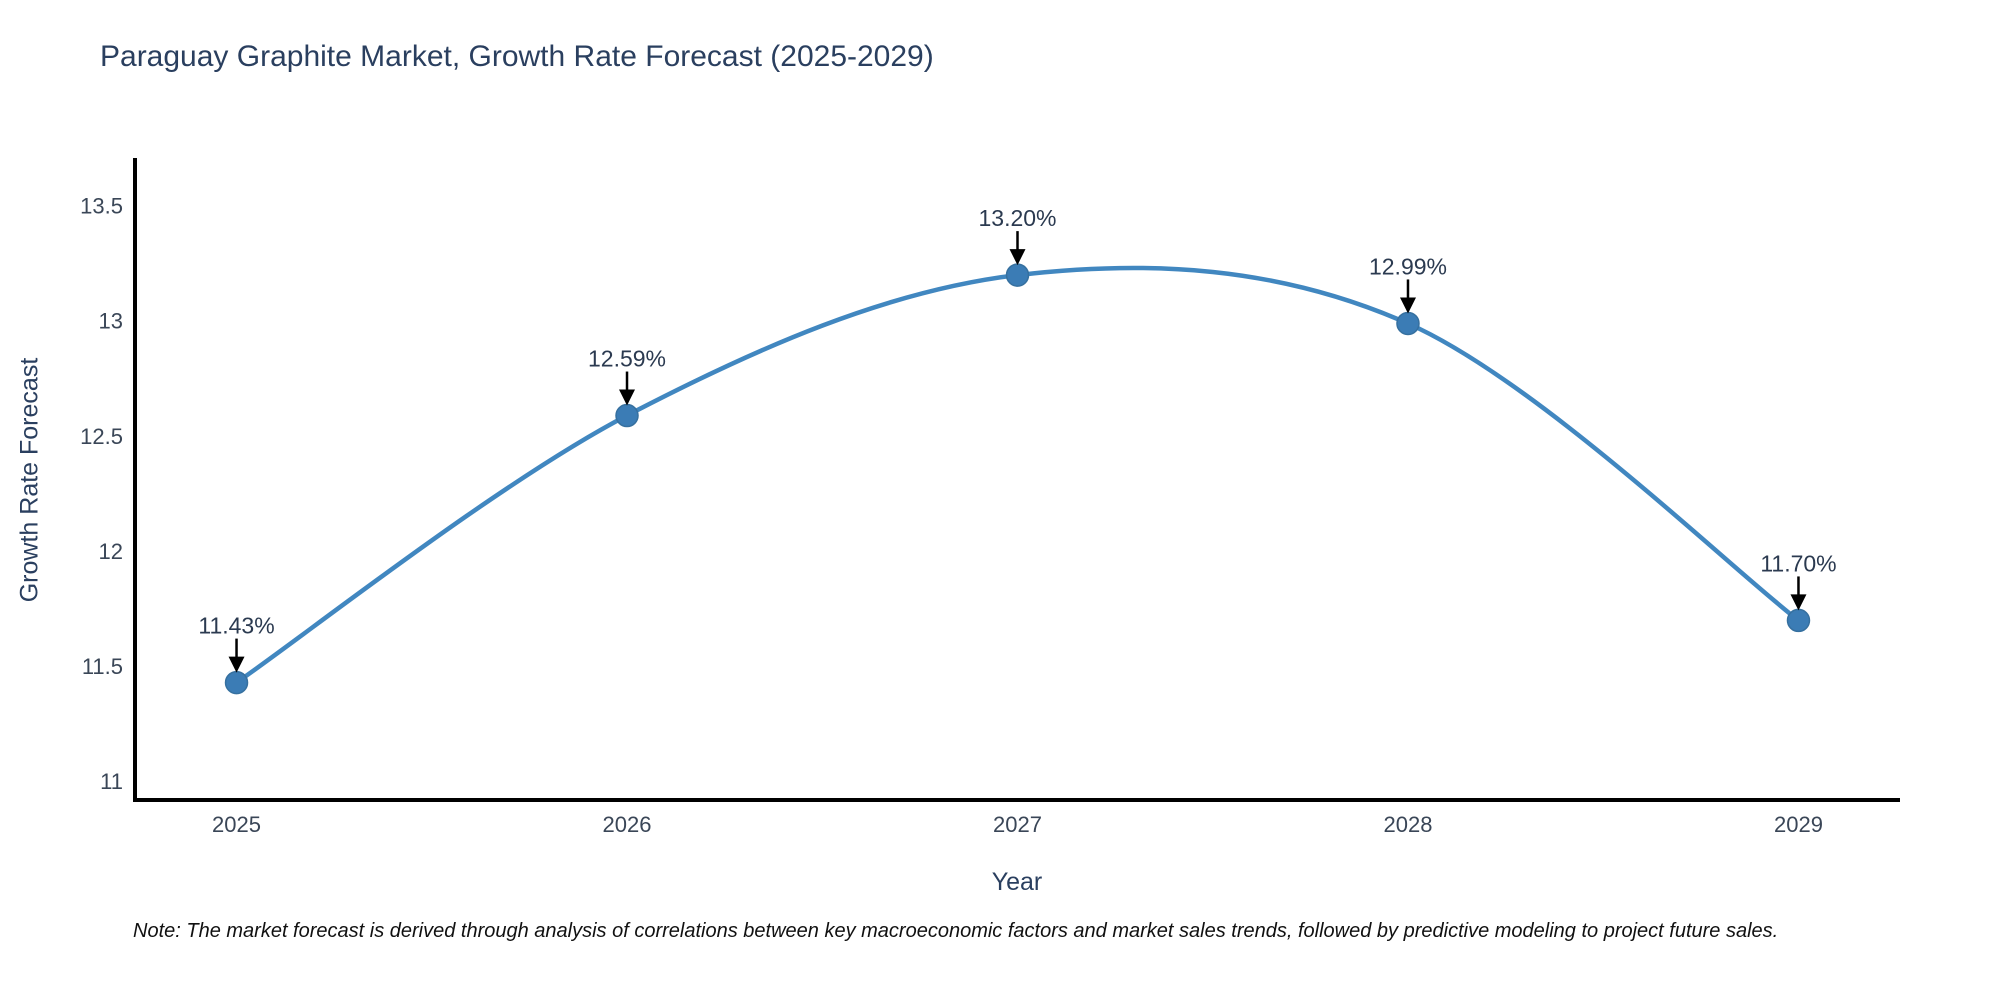 This screenshot has width=2000, height=1000. Describe the element at coordinates (1408, 266) in the screenshot. I see `annotation-label: 12.99%` at that location.